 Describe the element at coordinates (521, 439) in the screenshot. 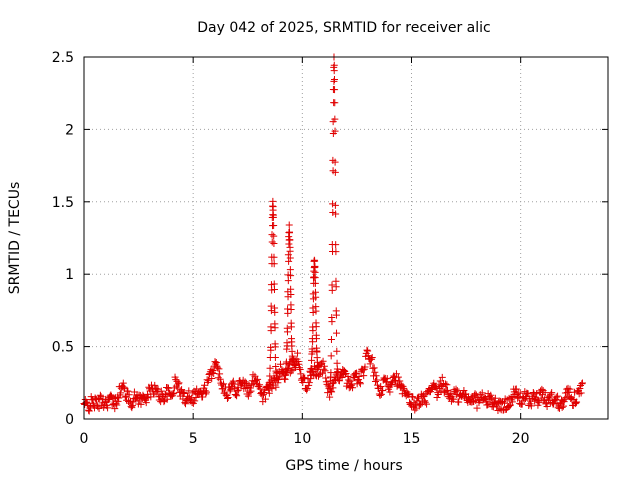

I see `x-tick-label: 20` at that location.